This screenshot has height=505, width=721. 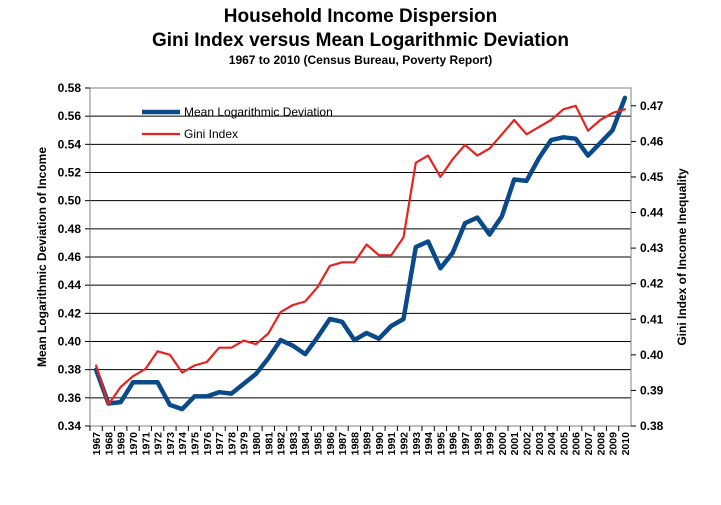 What do you see at coordinates (70, 144) in the screenshot?
I see `y-left-tick-label: 0.54` at bounding box center [70, 144].